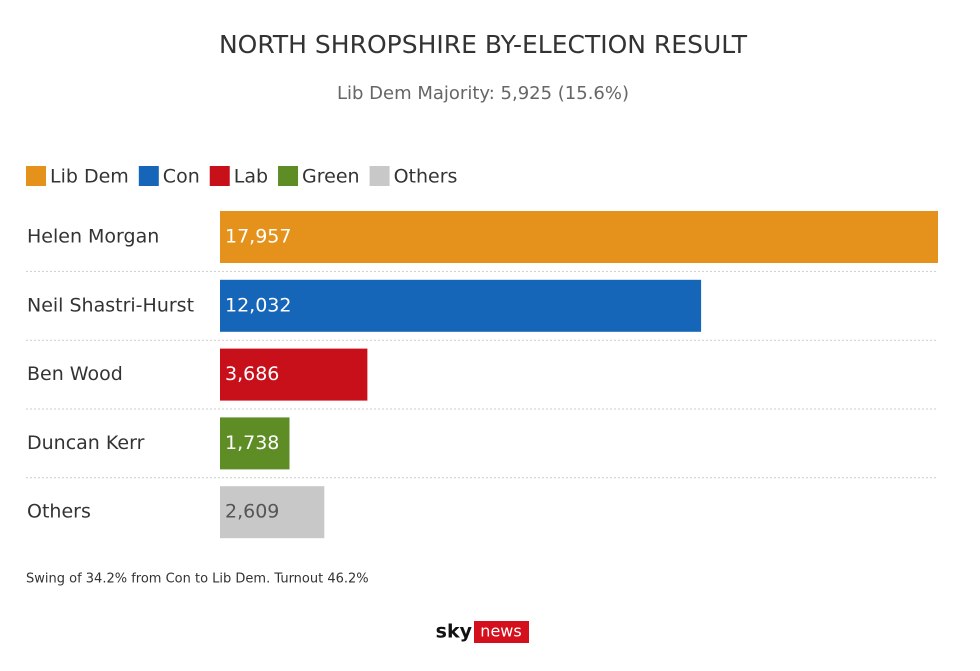 The height and width of the screenshot is (671, 980). I want to click on value-label: 17,957, so click(258, 237).